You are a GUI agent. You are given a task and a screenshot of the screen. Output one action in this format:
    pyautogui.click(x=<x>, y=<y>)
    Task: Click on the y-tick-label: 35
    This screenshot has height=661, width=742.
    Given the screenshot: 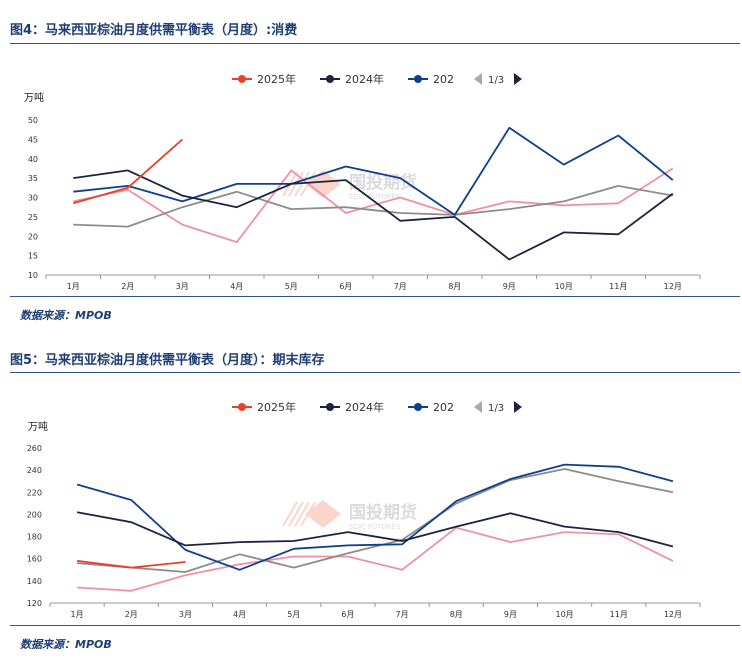 What is the action you would take?
    pyautogui.click(x=33, y=178)
    